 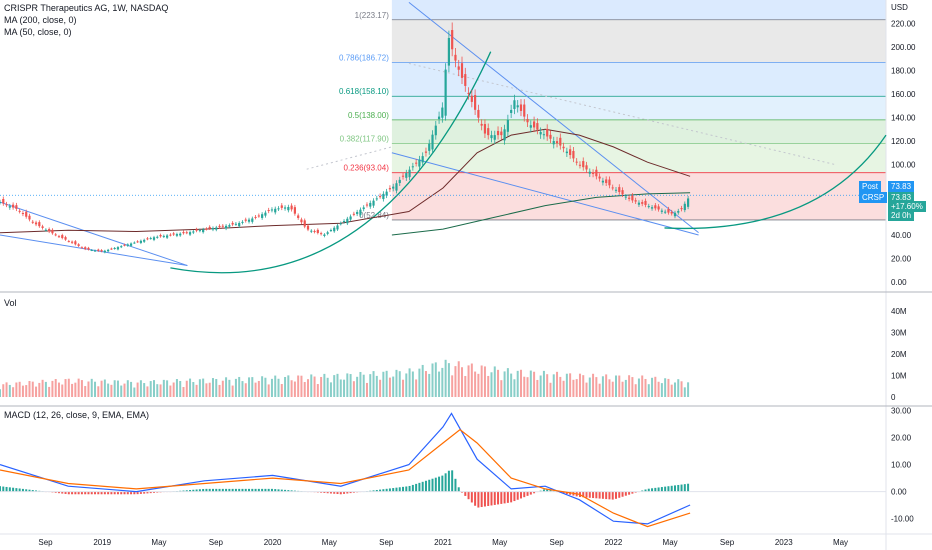 I want to click on fib-level-label: 0.382(117.90), so click(x=365, y=138).